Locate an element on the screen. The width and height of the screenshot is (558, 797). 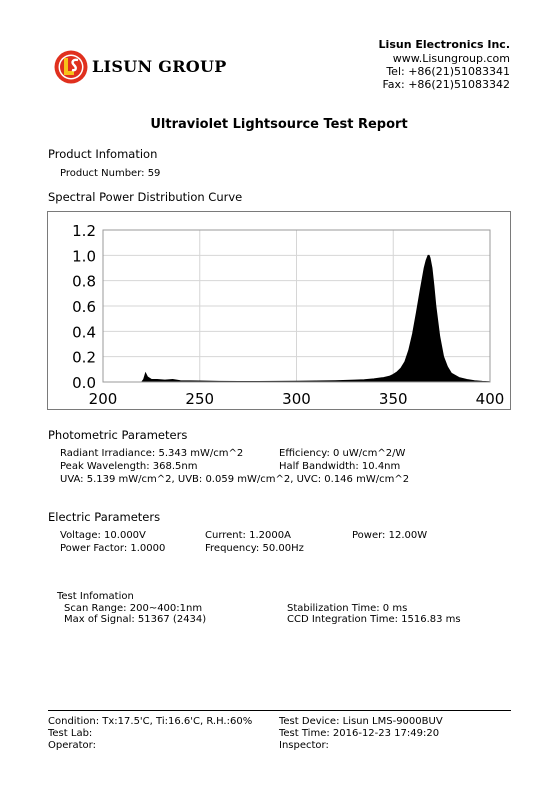
x-tick-label: 350 is located at coordinates (393, 399).